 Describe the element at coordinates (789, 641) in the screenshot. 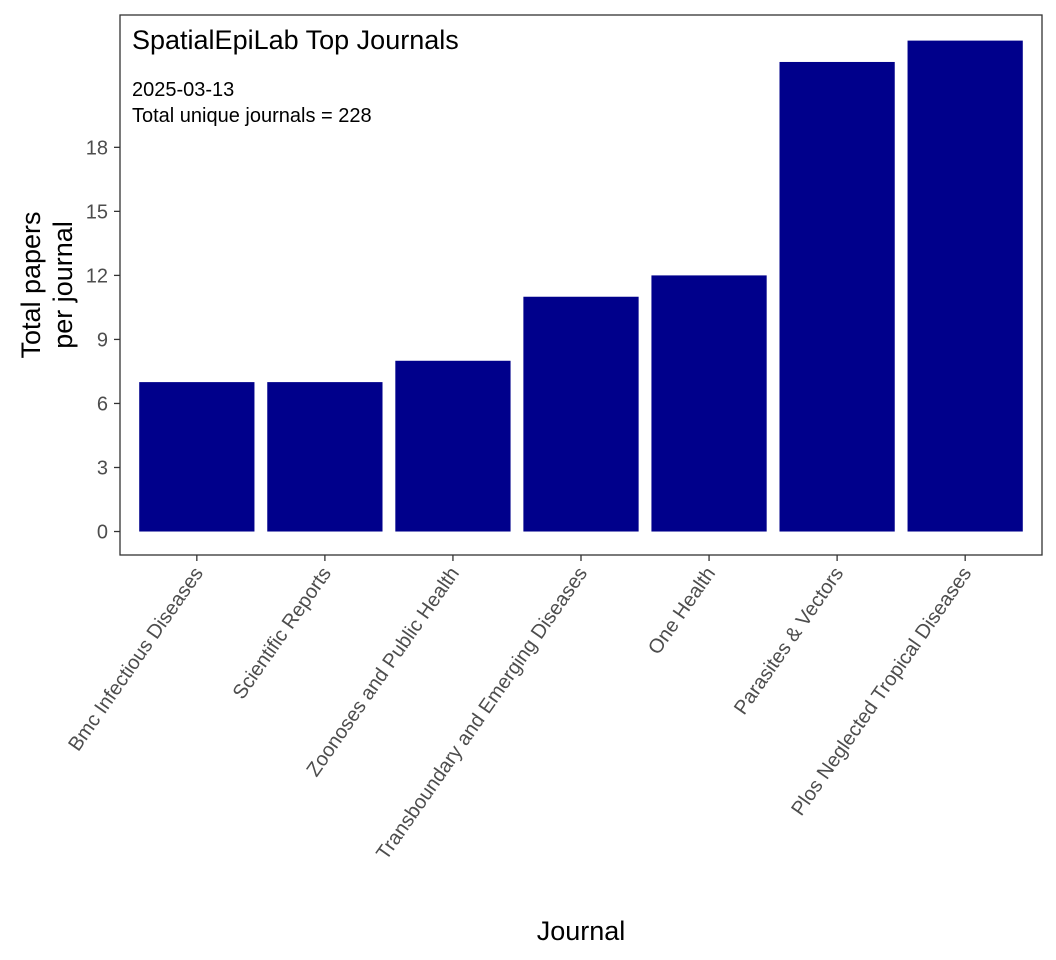

I see `x-tick-label-5: Parasites & Vectors` at that location.